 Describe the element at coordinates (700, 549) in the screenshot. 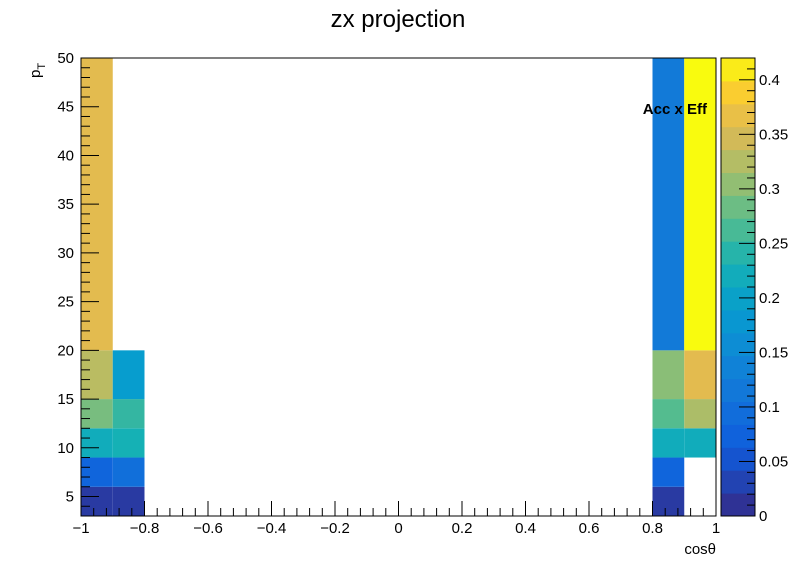

I see `x-axis-title: cosθ` at that location.